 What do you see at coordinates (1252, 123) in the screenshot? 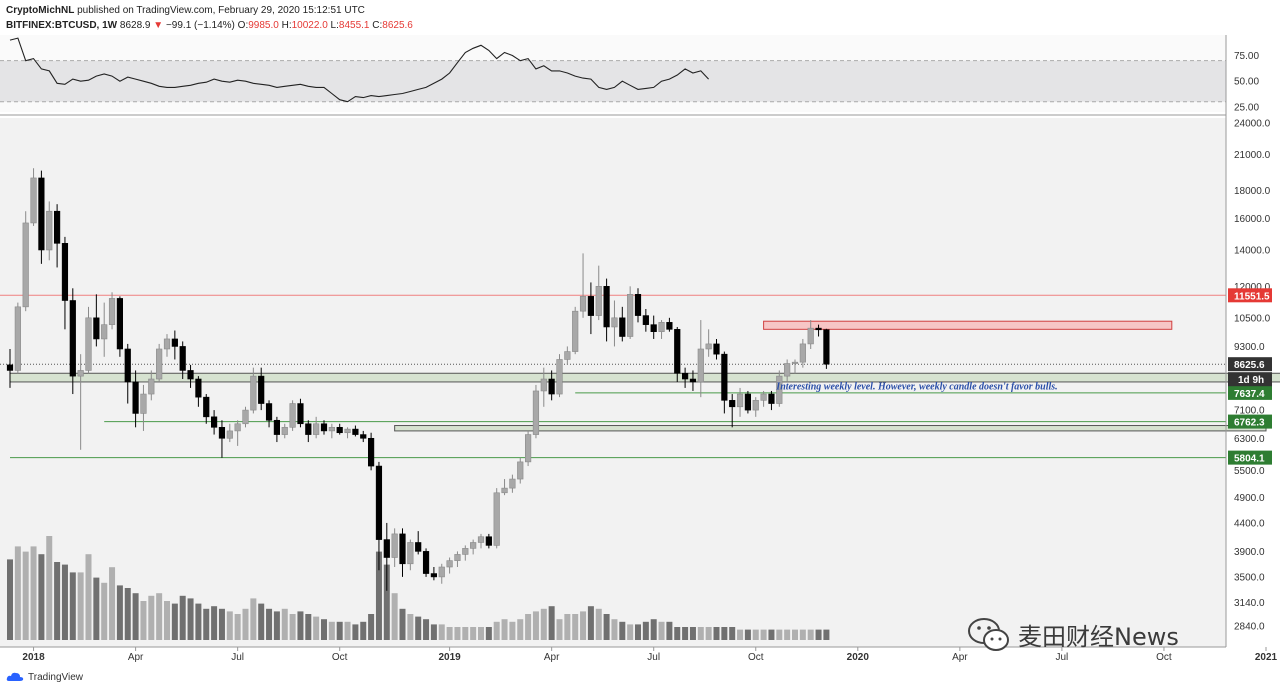
I see `price-tick-label: 24000.0` at bounding box center [1252, 123].